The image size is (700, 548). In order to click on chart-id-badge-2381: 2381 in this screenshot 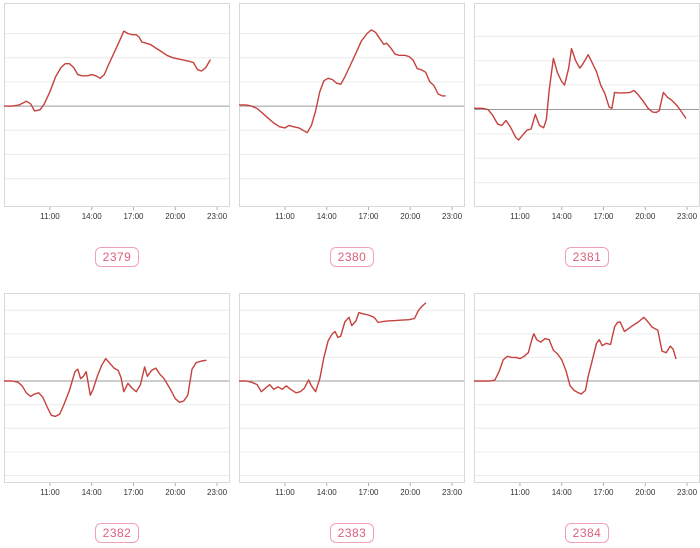, I will do `click(587, 257)`.